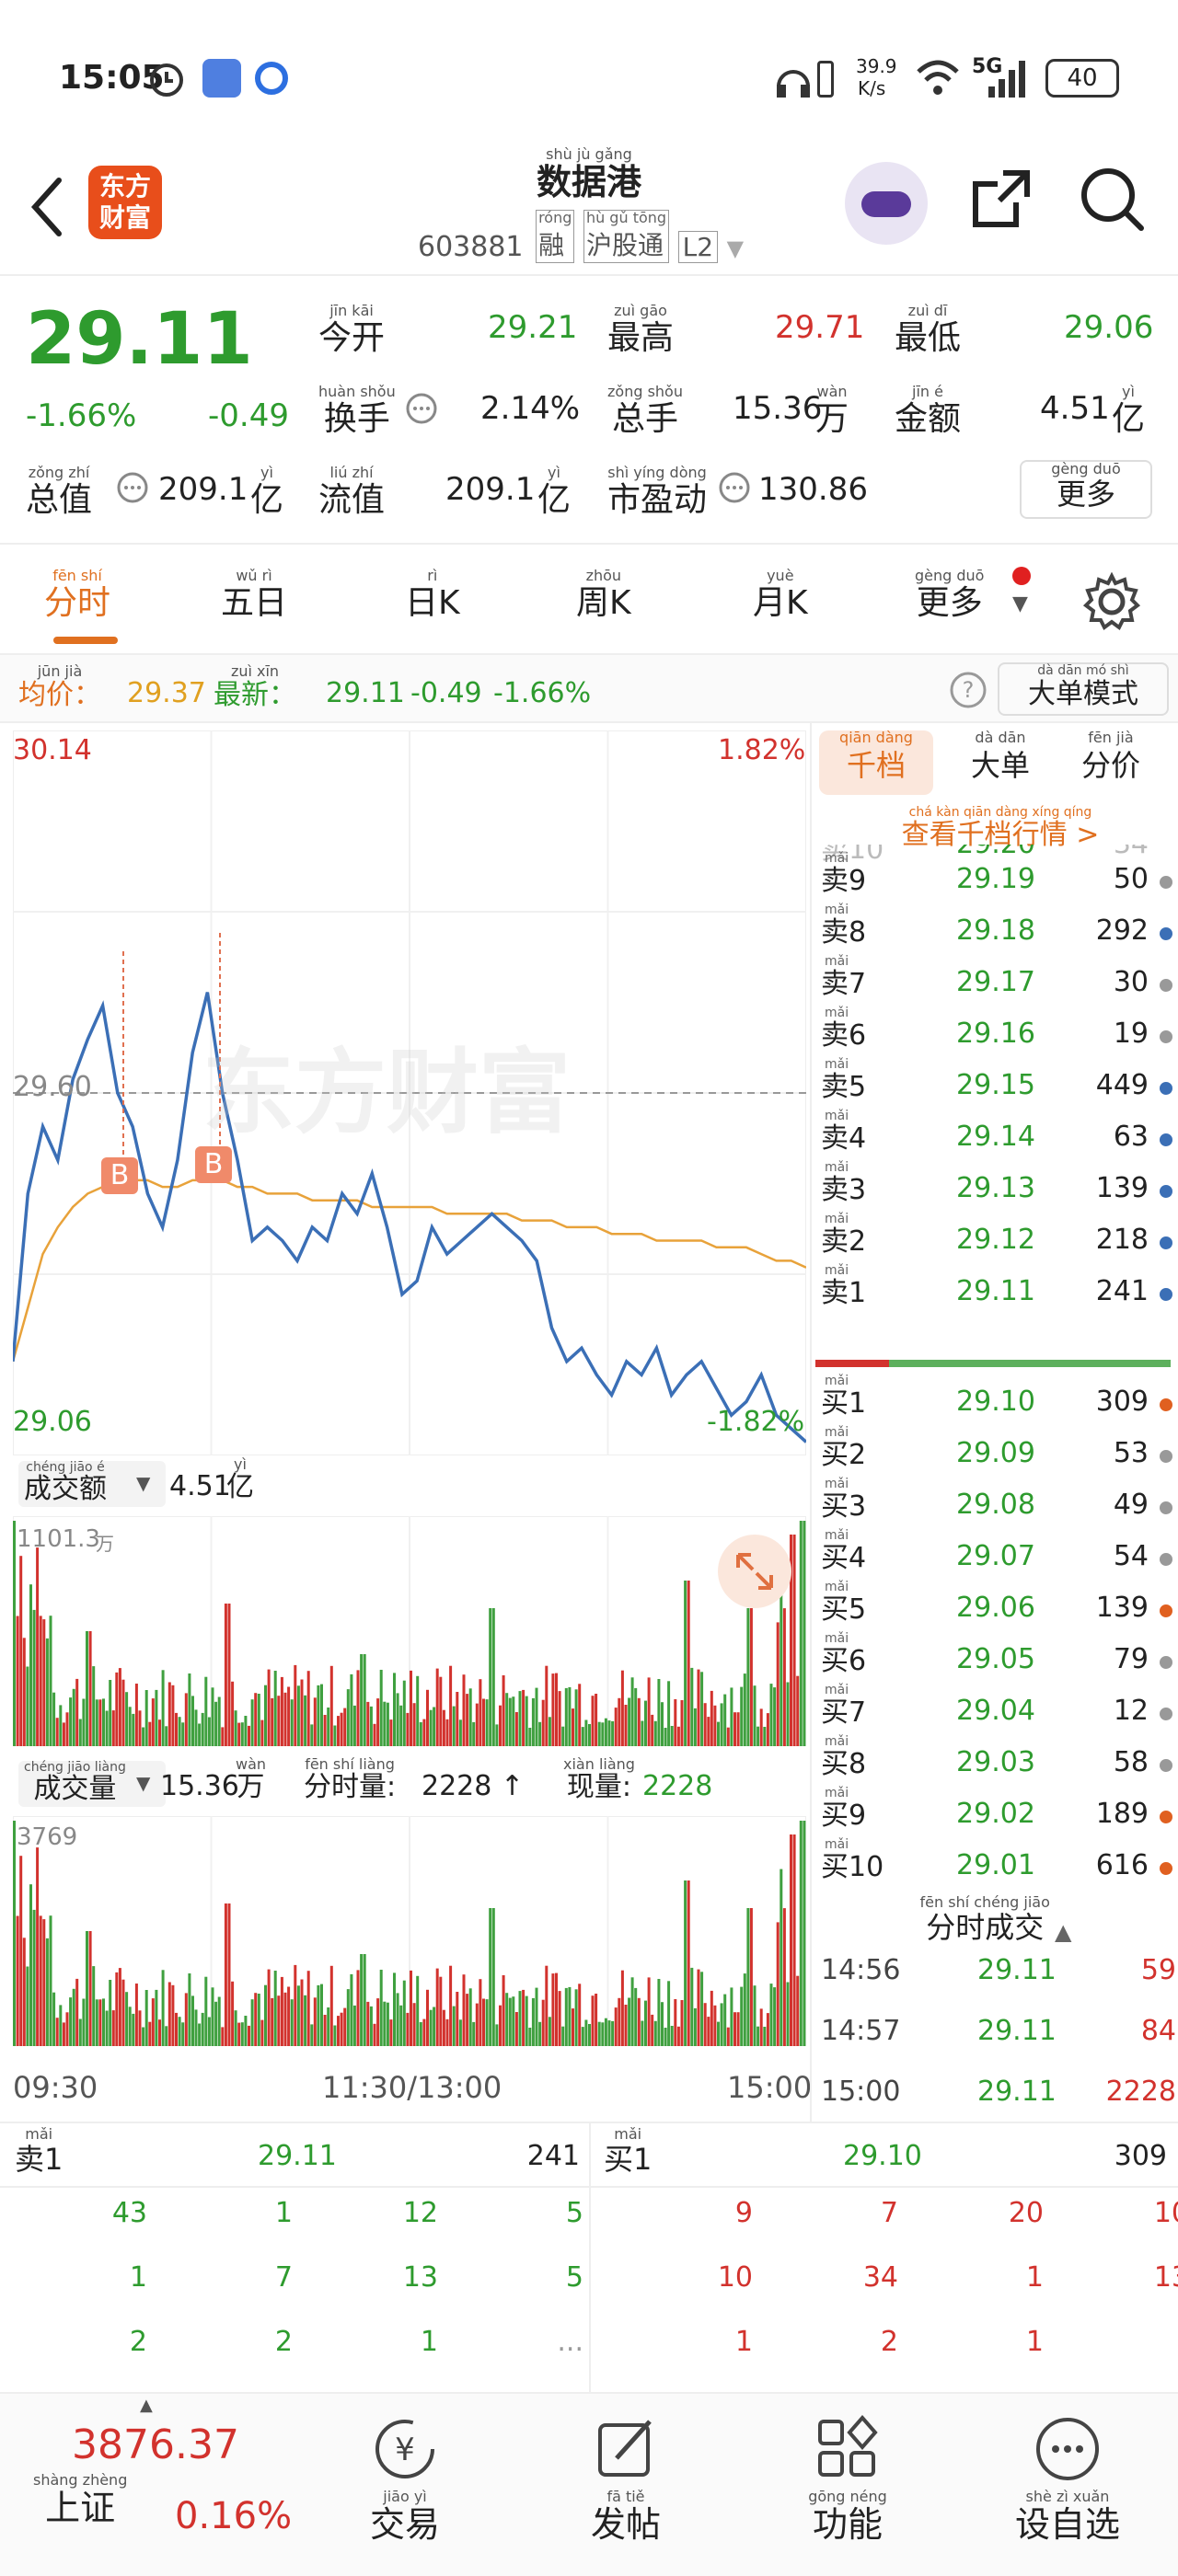  What do you see at coordinates (432, 596) in the screenshot?
I see `tab-daily-k: rì 日K` at bounding box center [432, 596].